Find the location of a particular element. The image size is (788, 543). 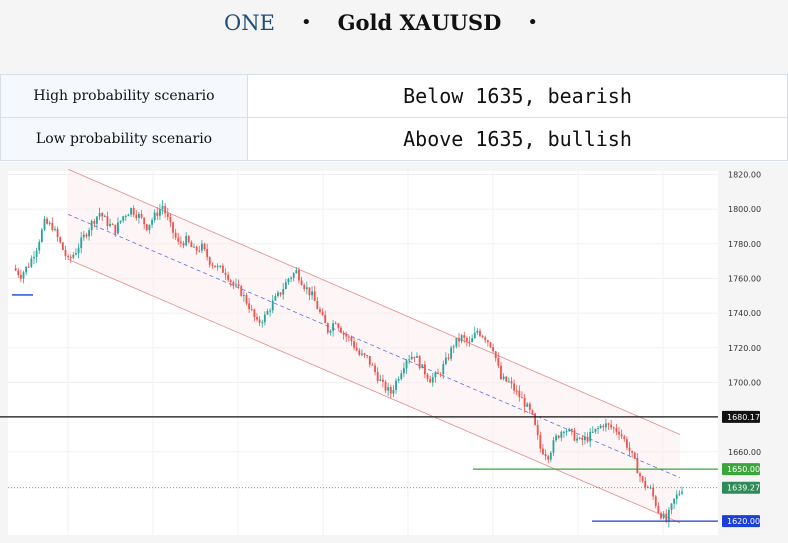

price-tag-label: 1620.00 is located at coordinates (743, 521).